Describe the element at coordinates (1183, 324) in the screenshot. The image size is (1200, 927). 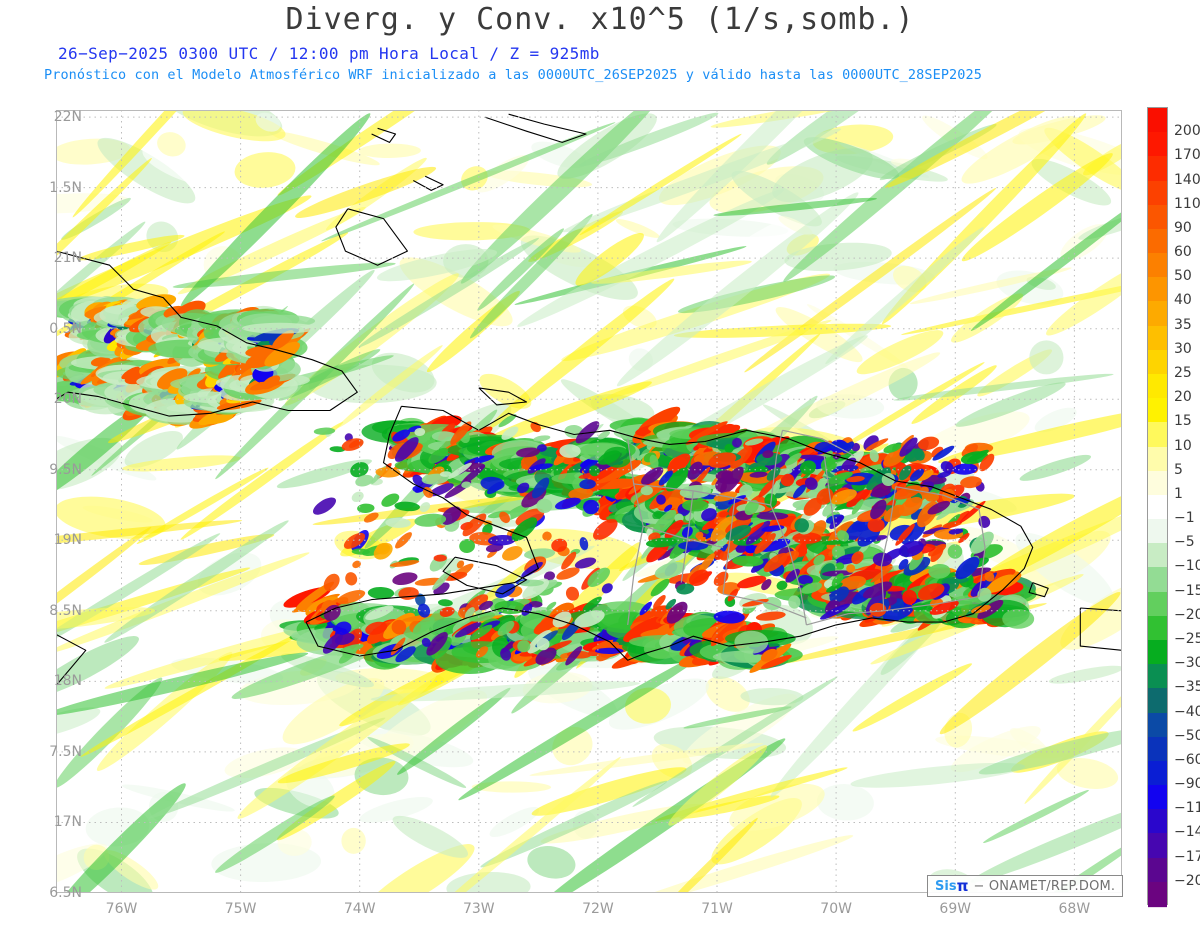
I see `colorbar-tick-8: 35` at that location.